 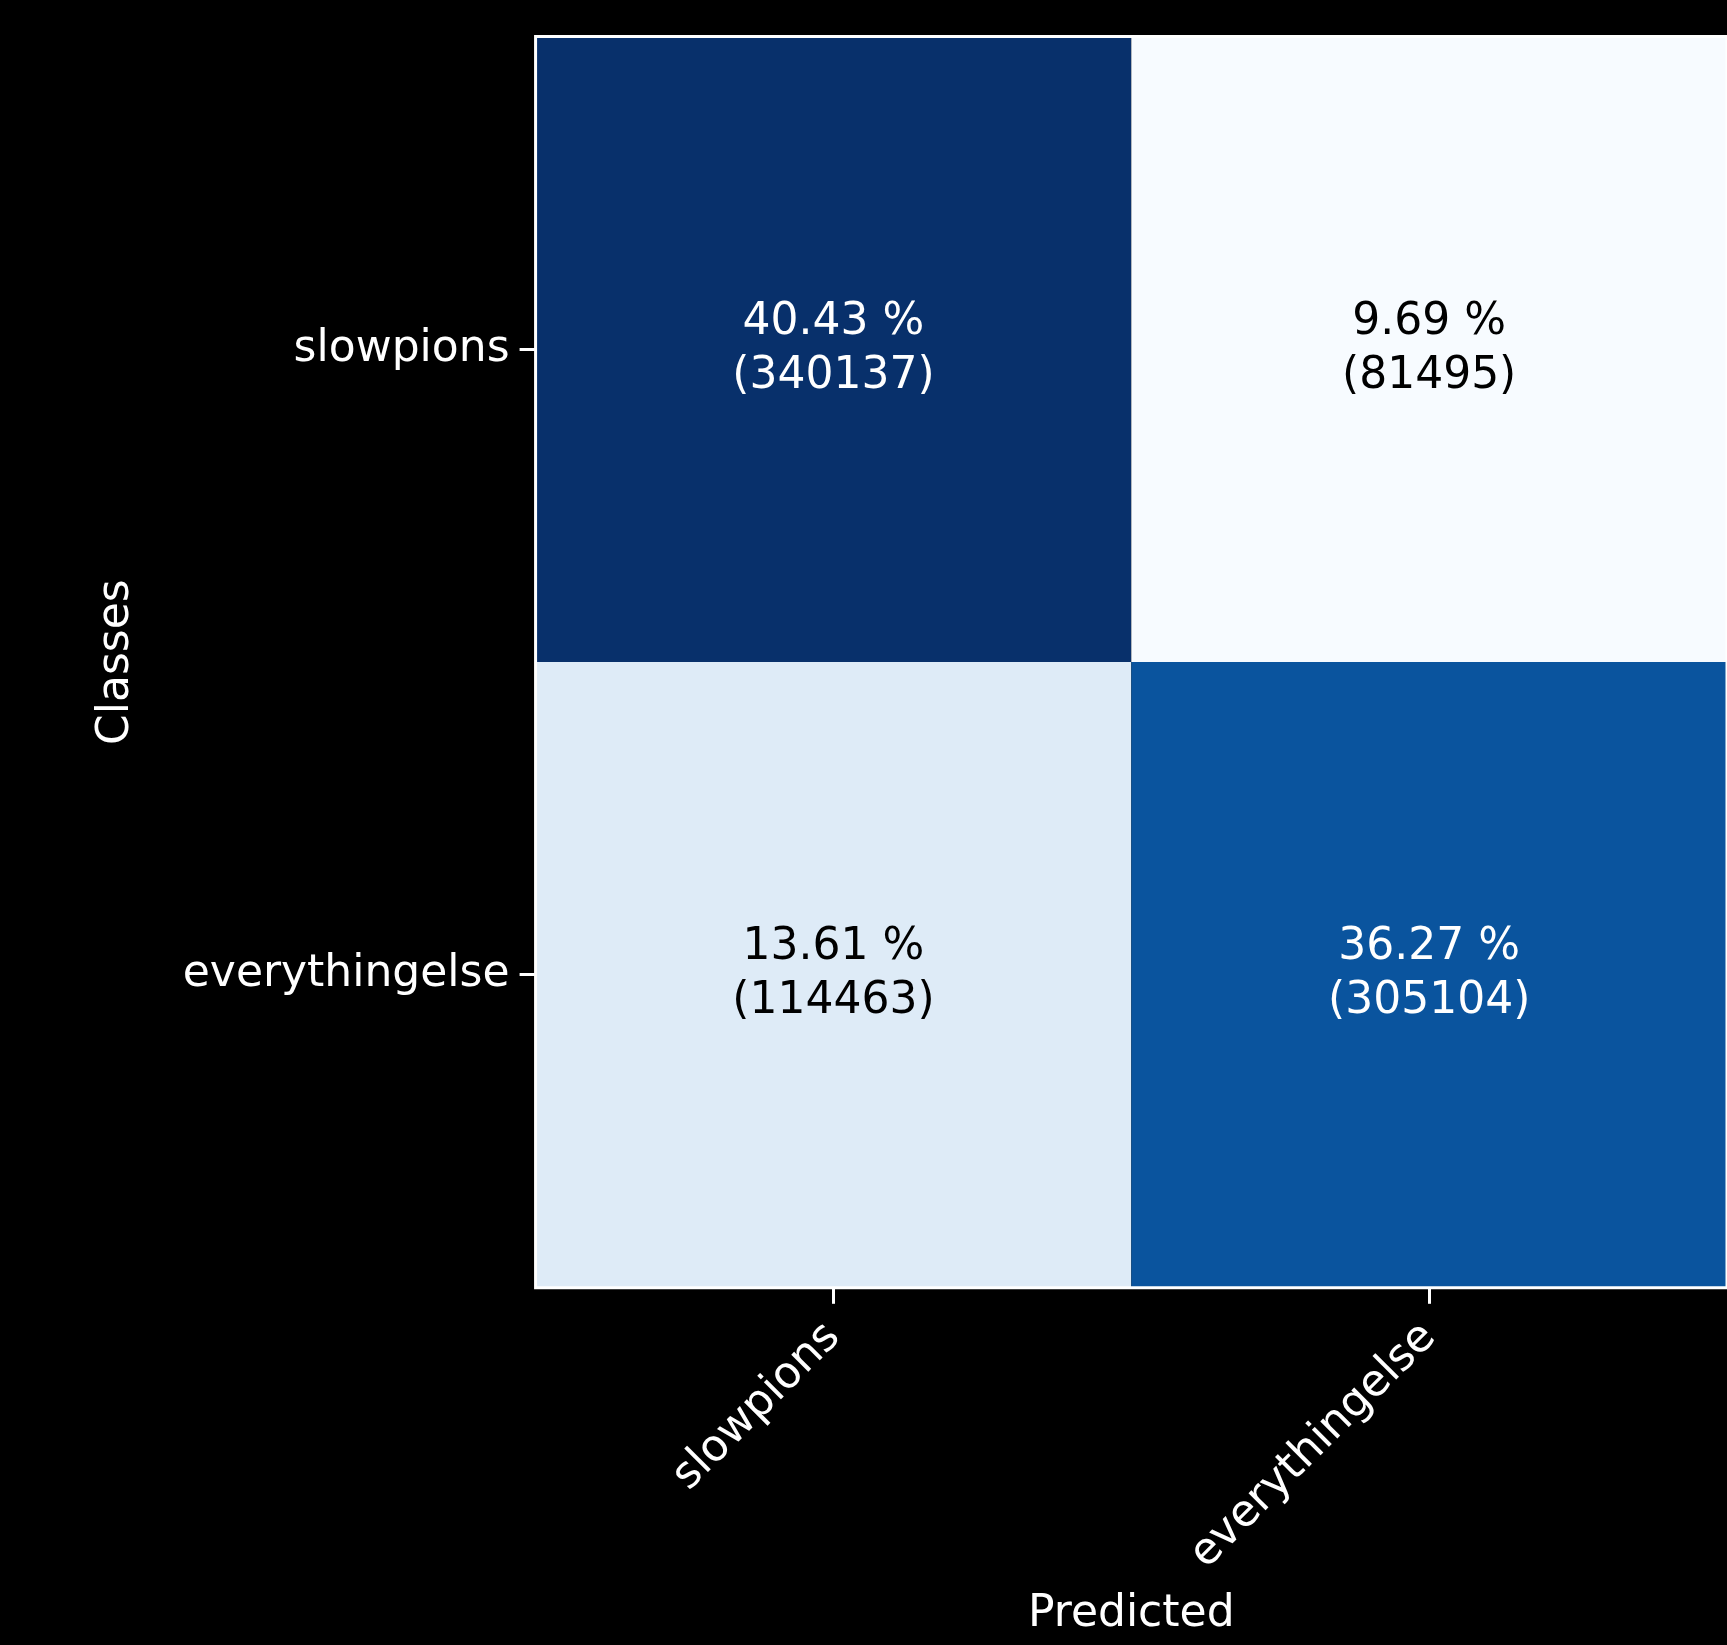 I want to click on data-label: 40.43 %, so click(x=833, y=318).